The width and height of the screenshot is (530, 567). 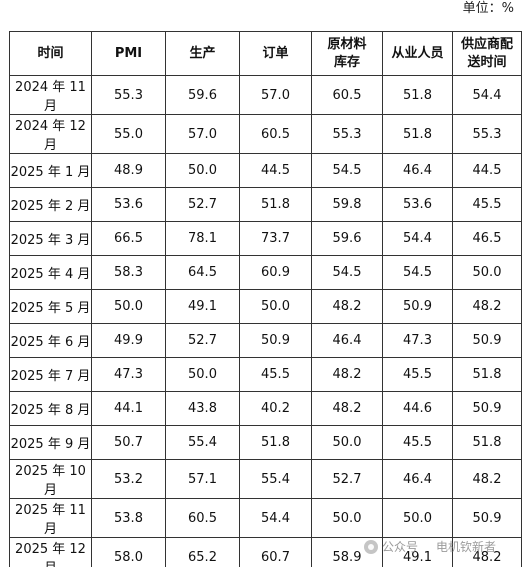 I want to click on column-header: PMI, so click(x=128, y=53).